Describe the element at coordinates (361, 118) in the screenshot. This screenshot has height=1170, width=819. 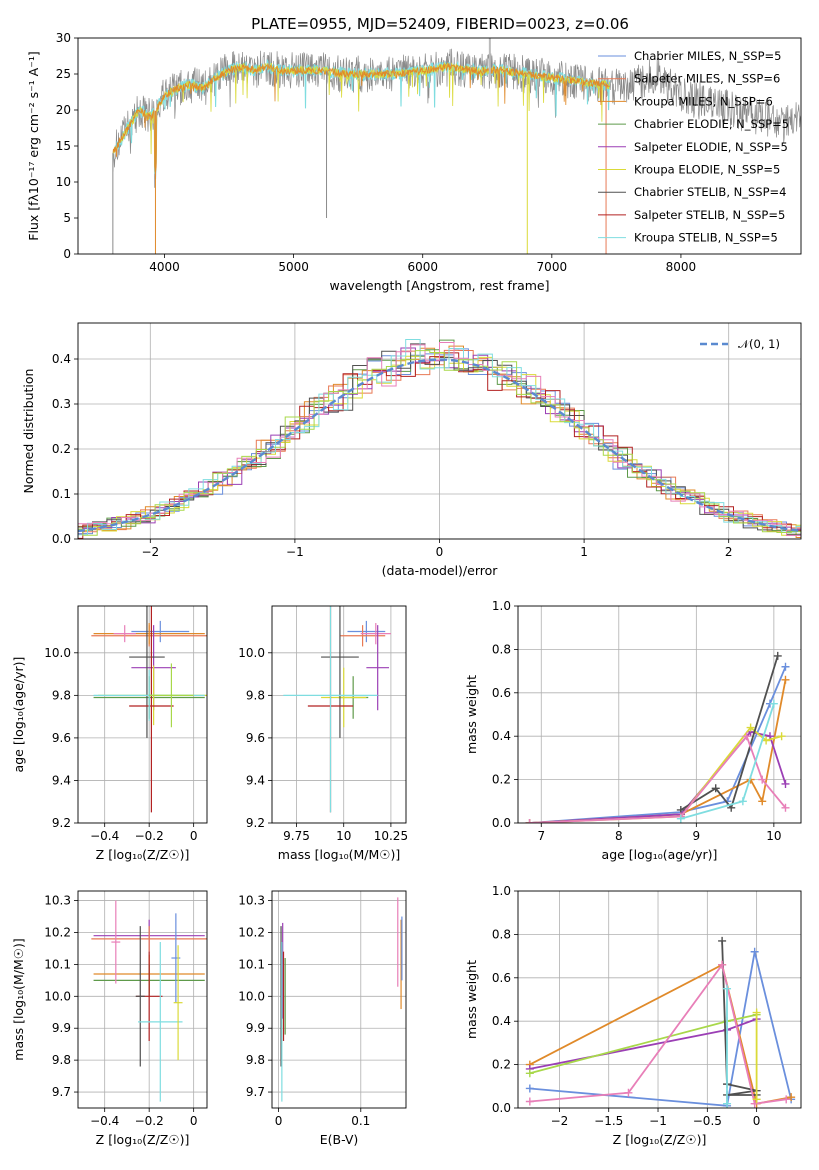
I see `spectrum-line` at that location.